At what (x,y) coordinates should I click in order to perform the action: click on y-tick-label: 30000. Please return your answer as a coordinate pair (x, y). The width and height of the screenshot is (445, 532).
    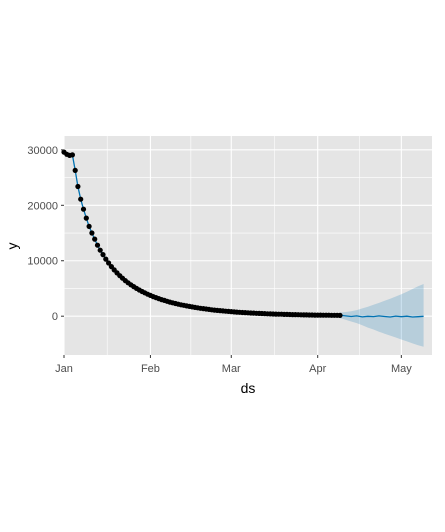
    Looking at the image, I should click on (42, 151).